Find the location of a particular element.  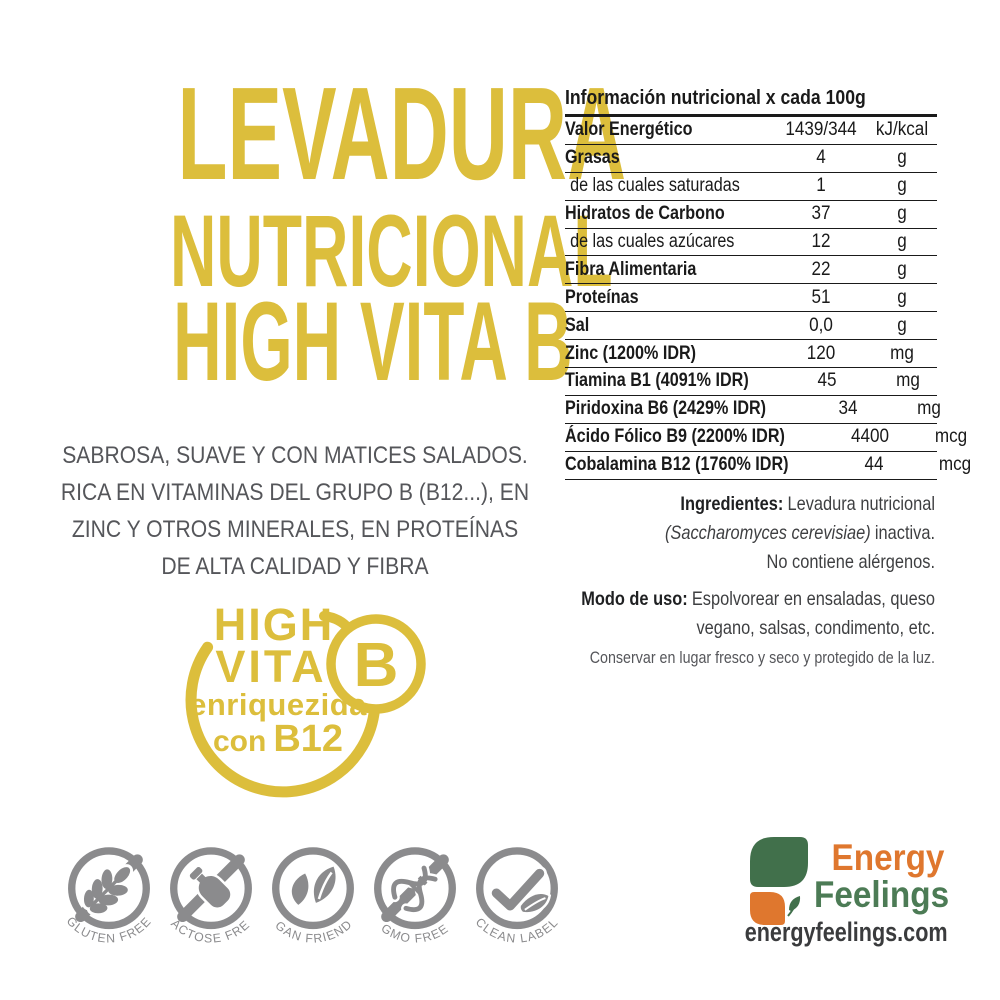

nutrition-row: Ácido Fólico B9 (2200% IDR) 4400 mcg is located at coordinates (766, 438).